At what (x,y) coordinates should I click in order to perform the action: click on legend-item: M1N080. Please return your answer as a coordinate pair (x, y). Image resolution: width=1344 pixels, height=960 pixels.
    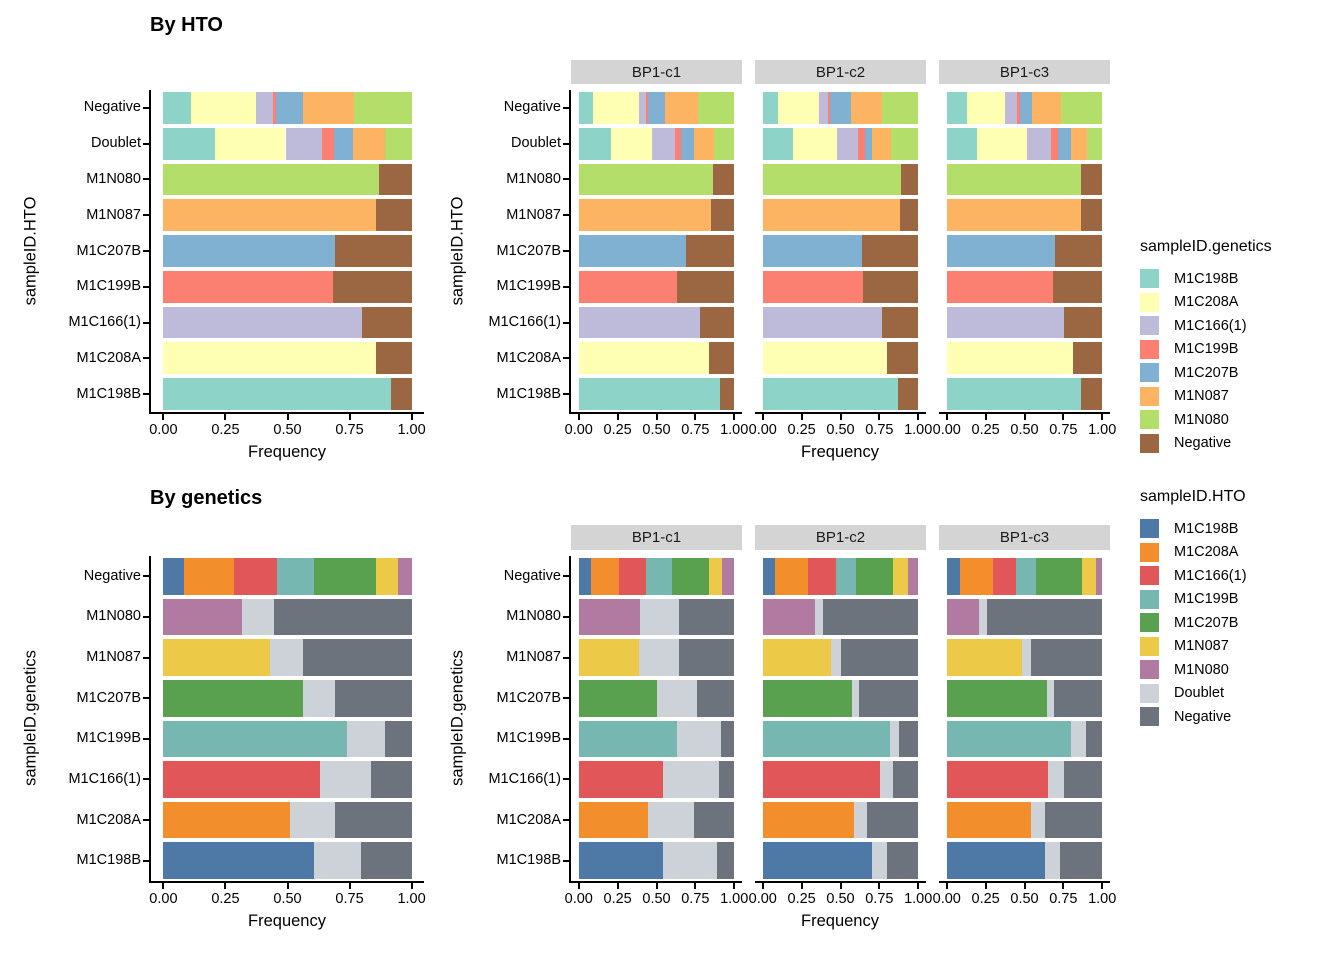
    Looking at the image, I should click on (1242, 420).